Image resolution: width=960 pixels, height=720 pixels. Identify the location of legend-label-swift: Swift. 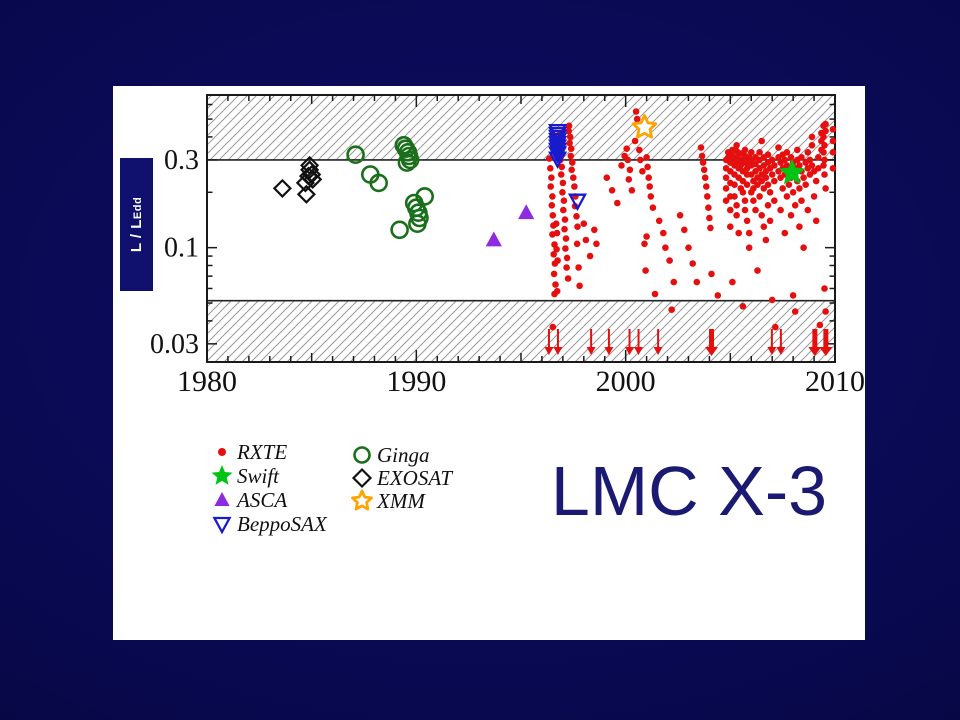
(258, 475).